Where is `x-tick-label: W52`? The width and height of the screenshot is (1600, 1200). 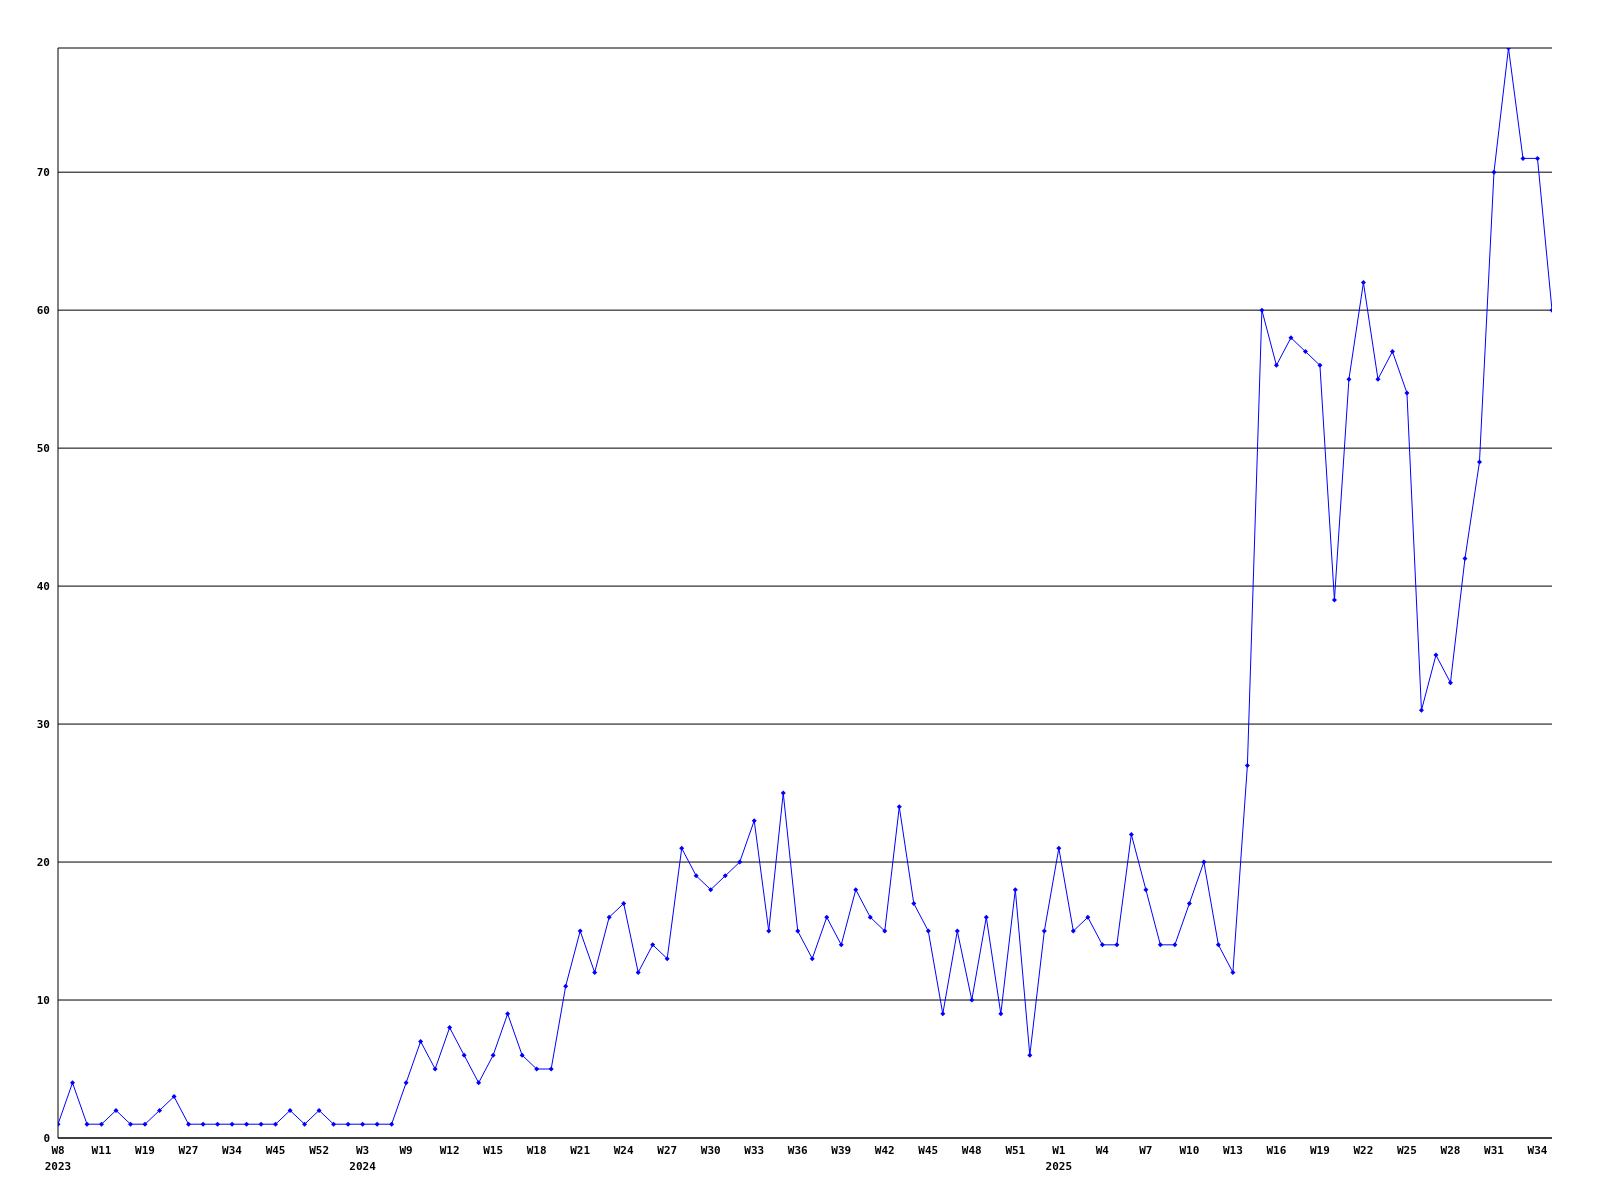 x-tick-label: W52 is located at coordinates (319, 1150).